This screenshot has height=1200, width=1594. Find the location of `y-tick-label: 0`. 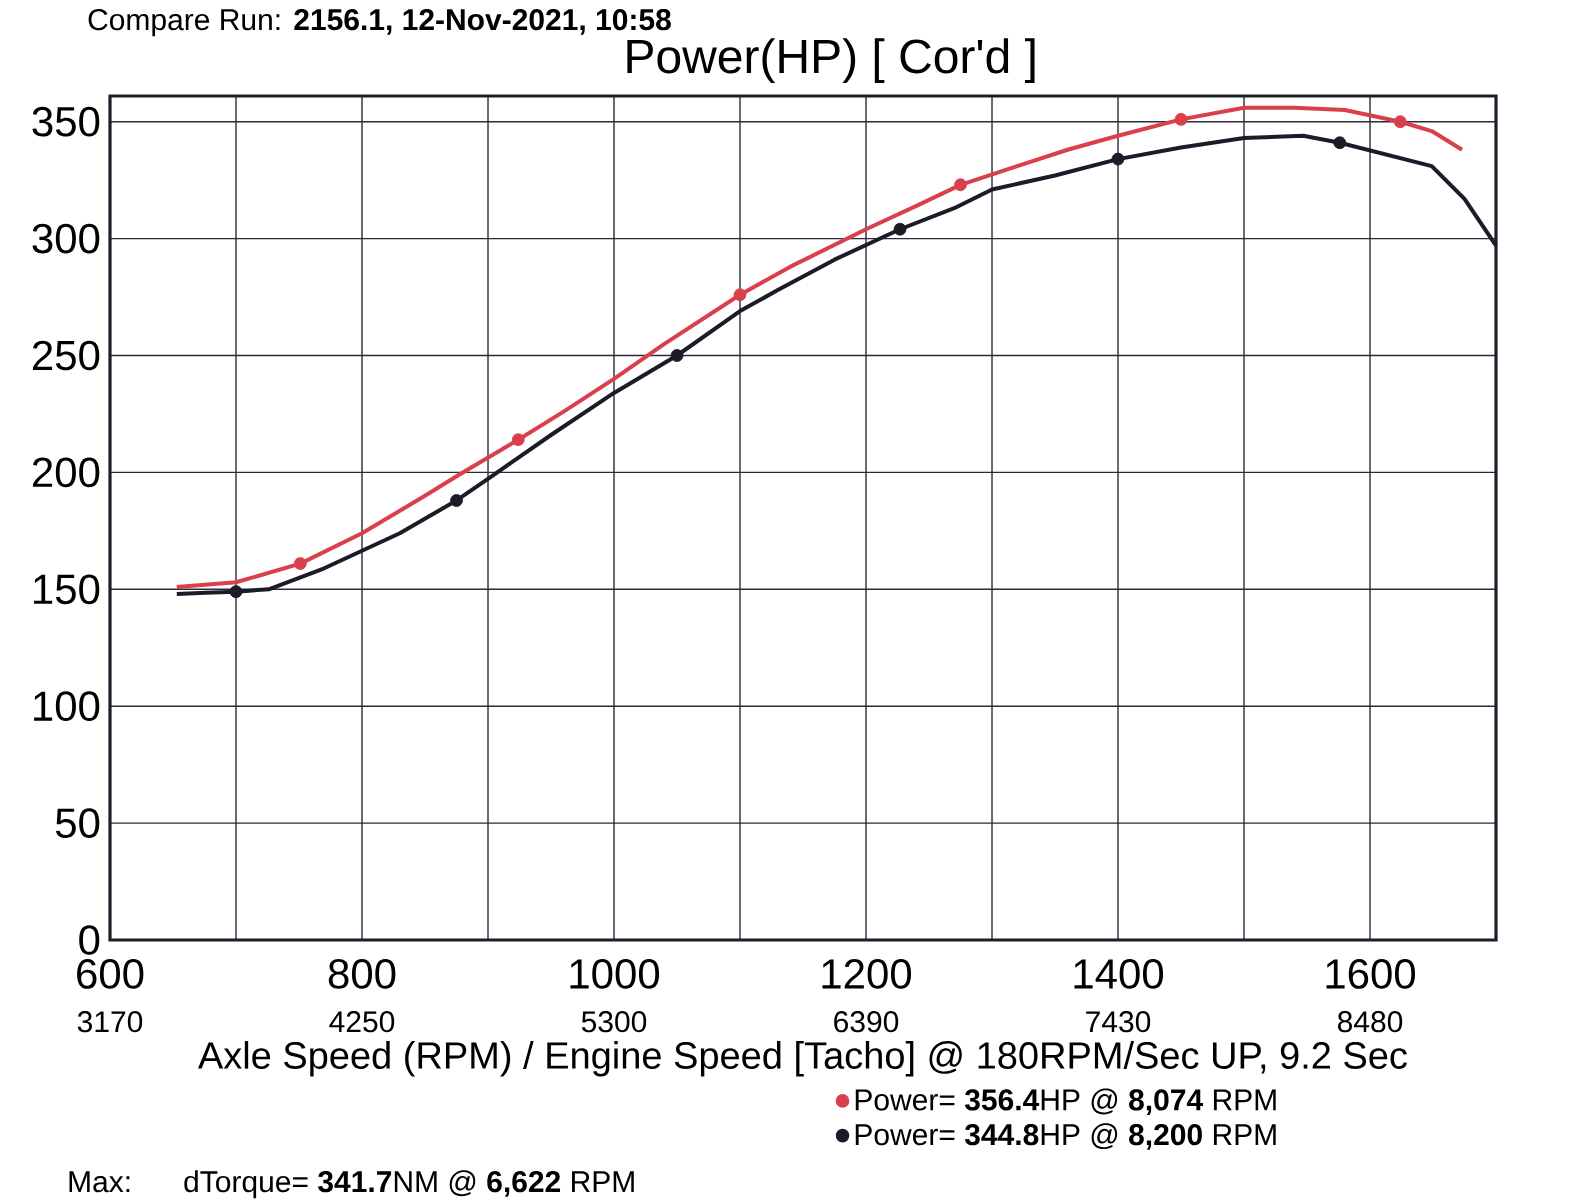

y-tick-label: 0 is located at coordinates (89, 940).